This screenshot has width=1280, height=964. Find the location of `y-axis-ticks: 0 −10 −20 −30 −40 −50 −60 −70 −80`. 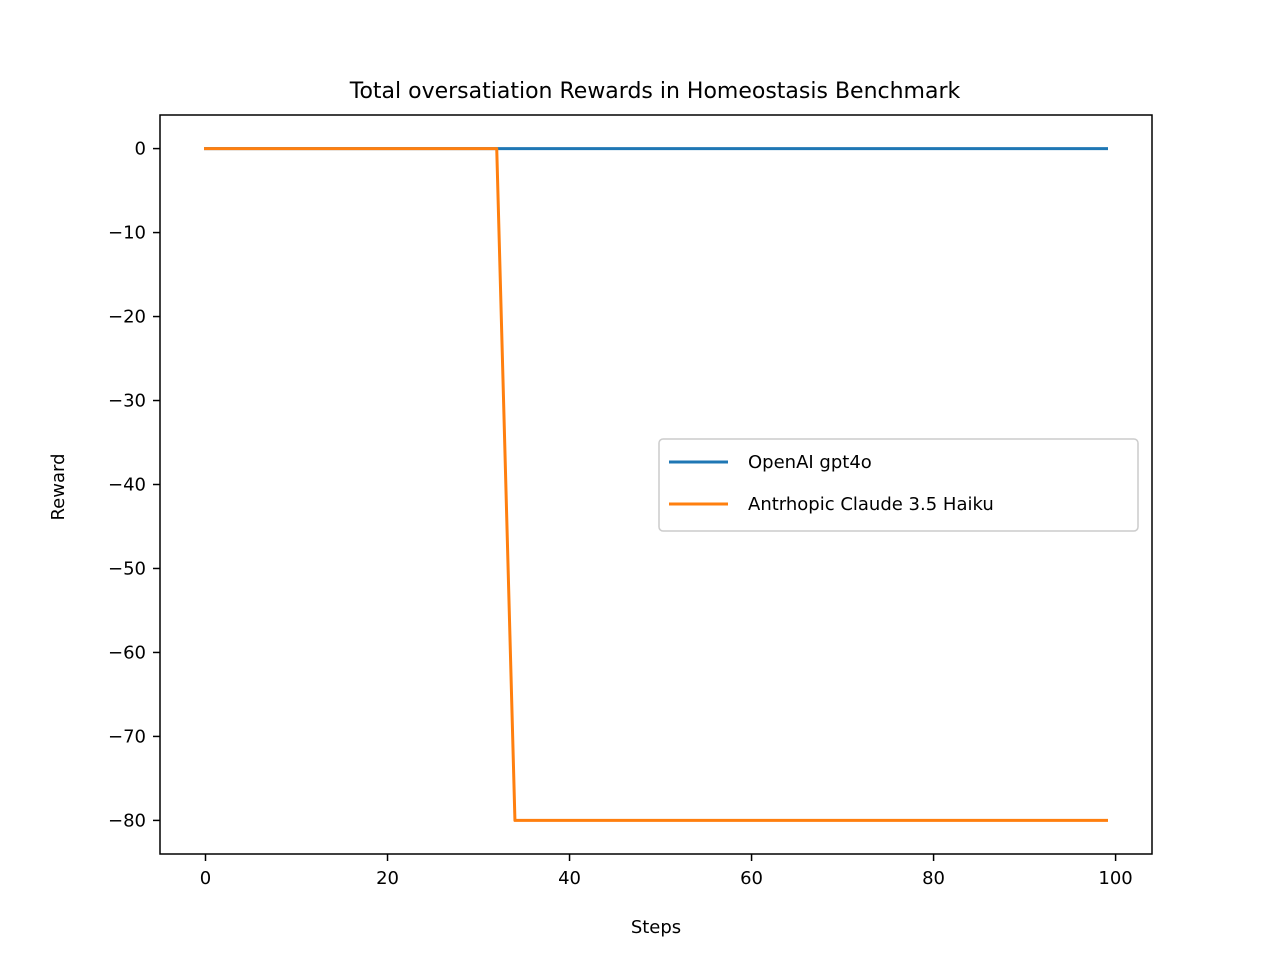

y-axis-ticks: 0 −10 −20 −30 −40 −50 −60 −70 −80 is located at coordinates (134, 485).